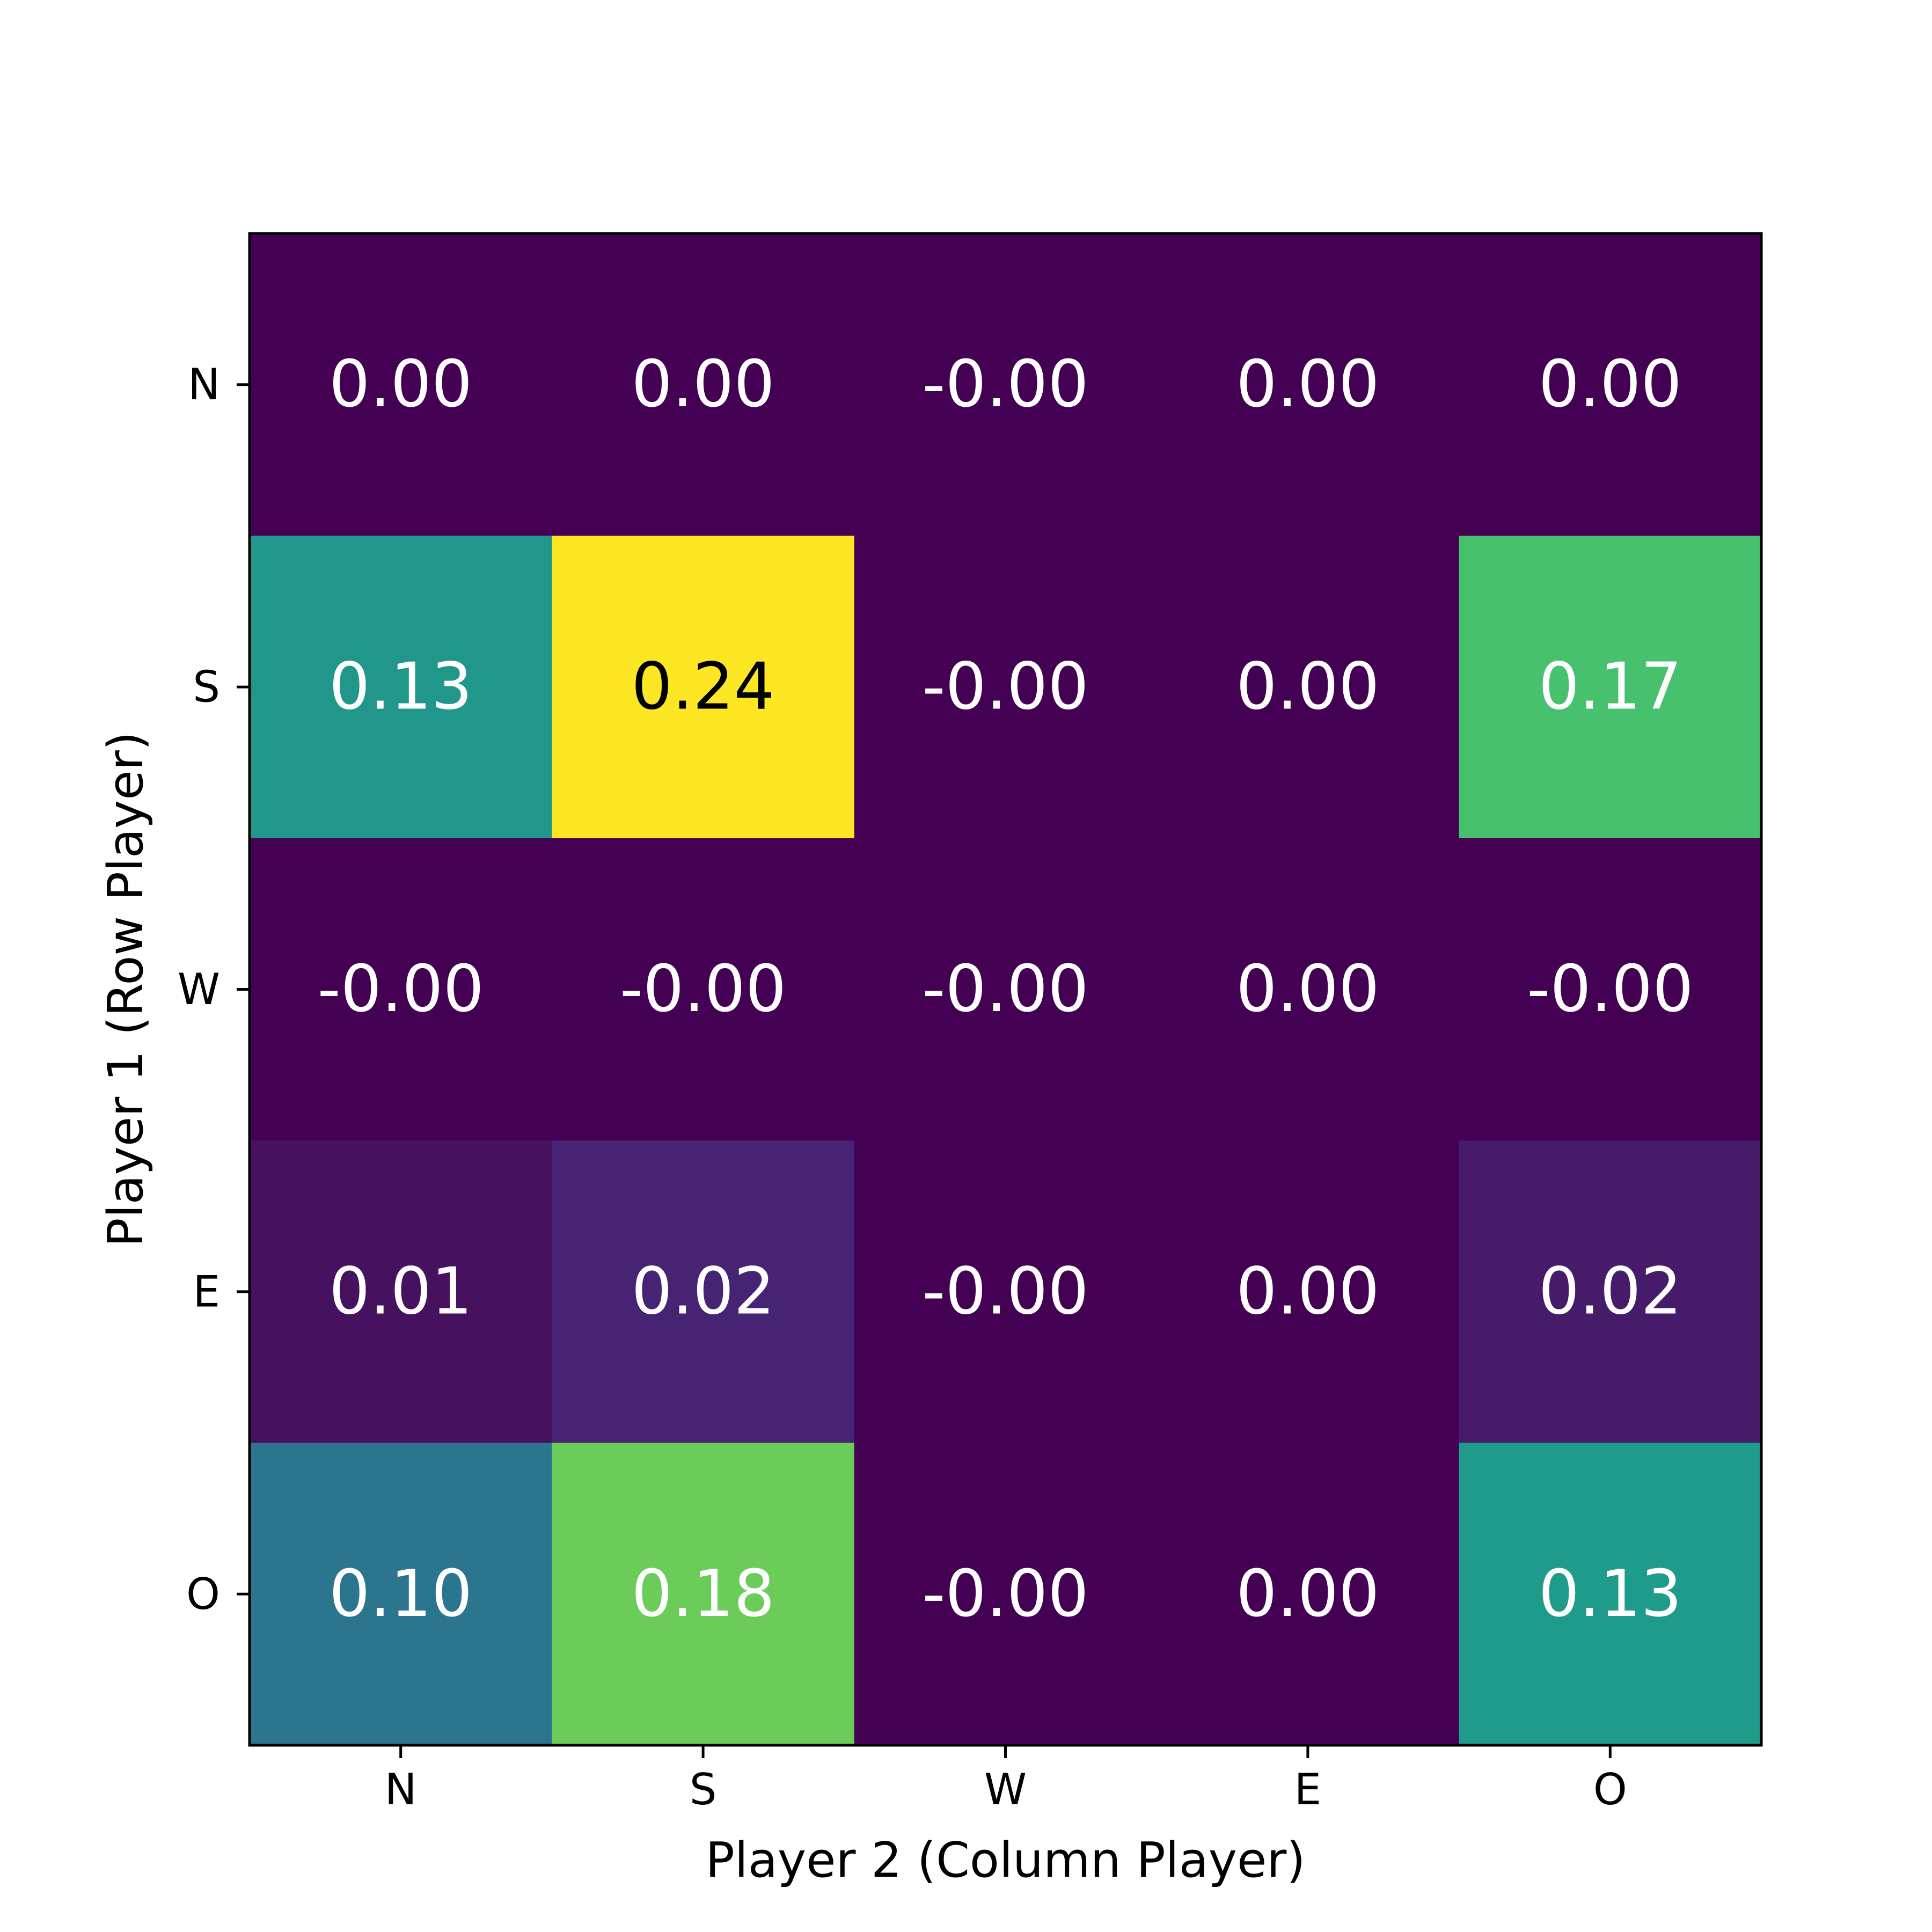 The width and height of the screenshot is (1932, 1932). I want to click on cell-value-label: 0.10, so click(400, 1594).